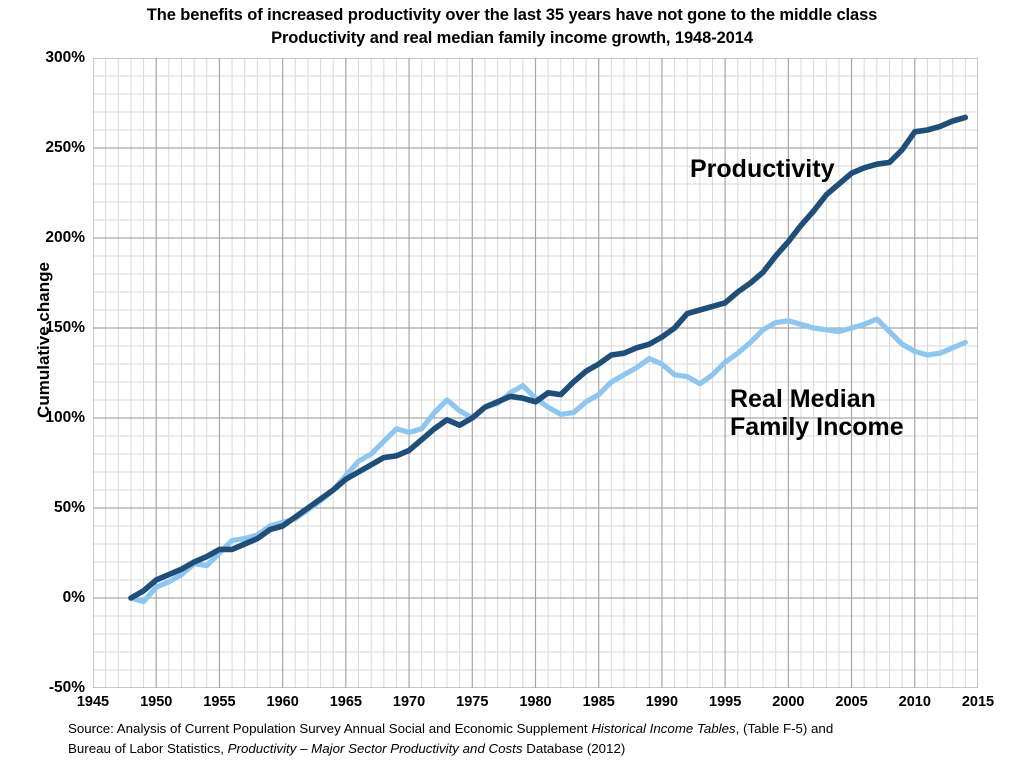 The height and width of the screenshot is (768, 1024). I want to click on y-tick-label: 200%, so click(65, 237).